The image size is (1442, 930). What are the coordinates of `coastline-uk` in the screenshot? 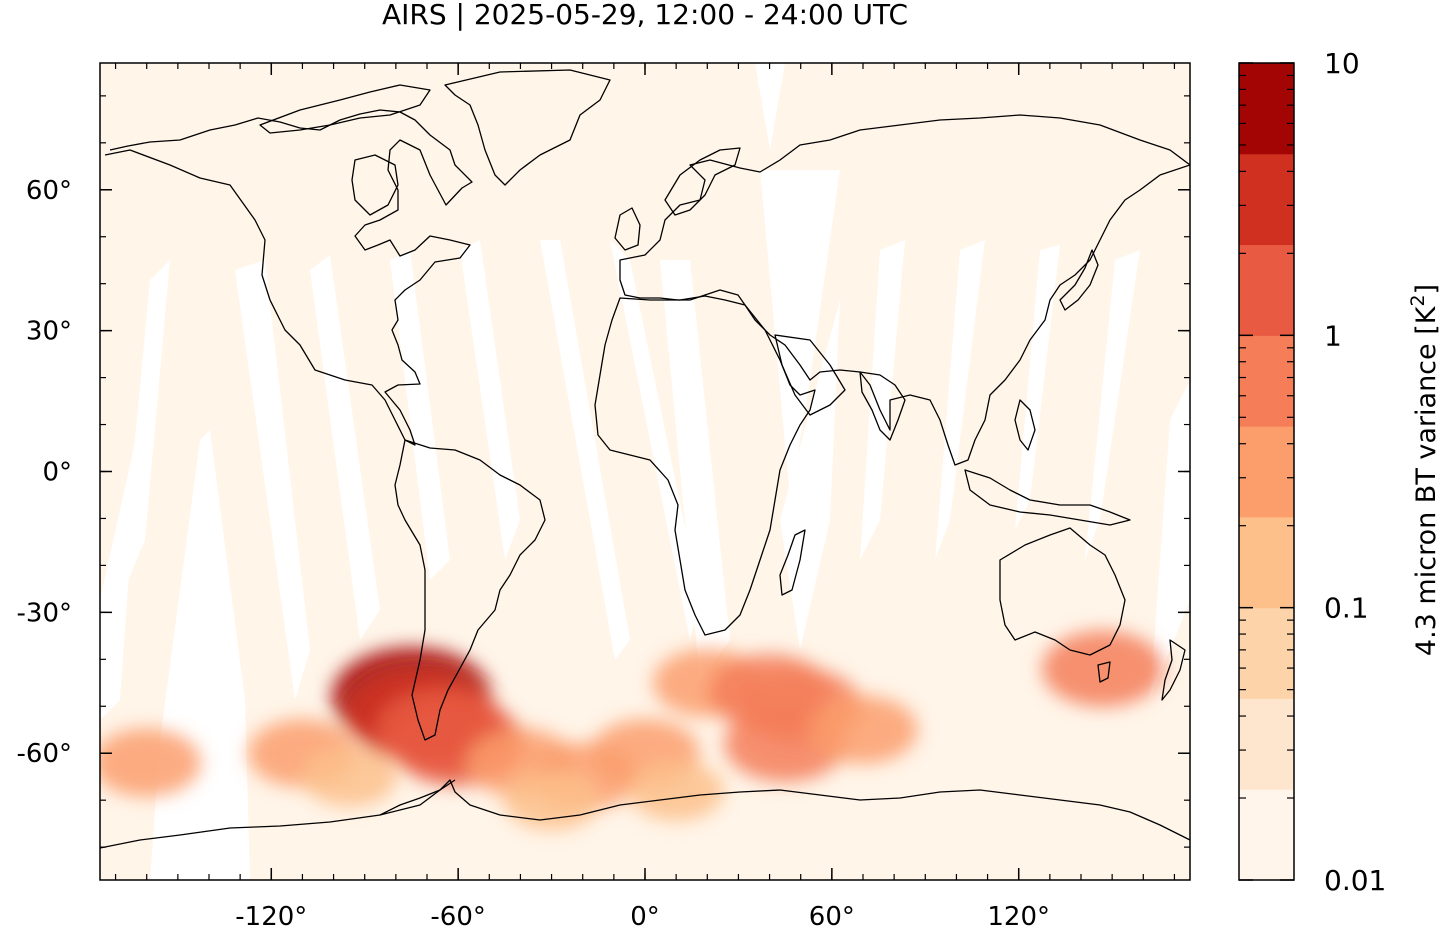 It's located at (627, 229).